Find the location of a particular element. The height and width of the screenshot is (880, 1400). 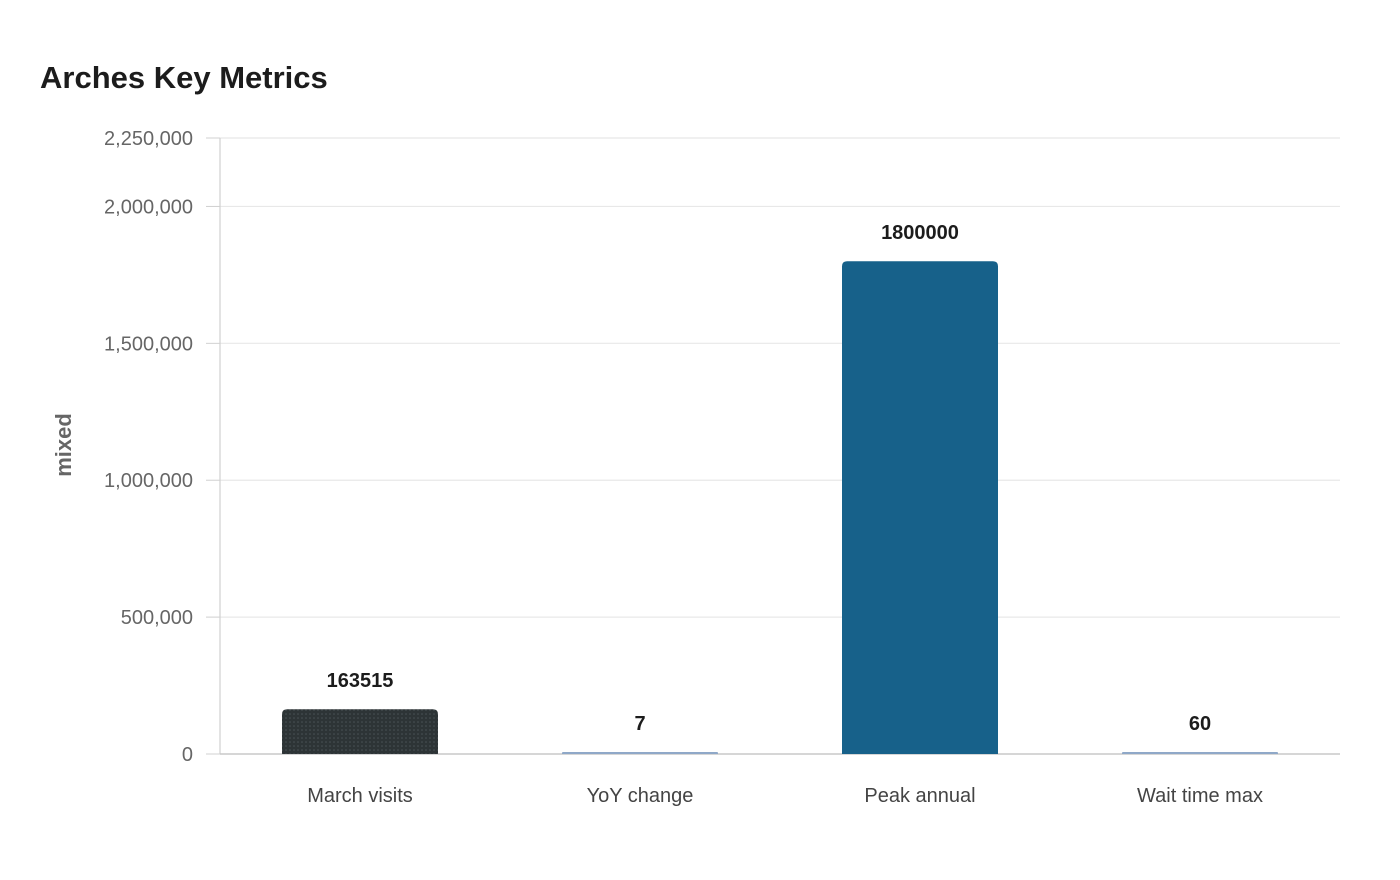

x-tick-label: Wait time max is located at coordinates (1200, 796).